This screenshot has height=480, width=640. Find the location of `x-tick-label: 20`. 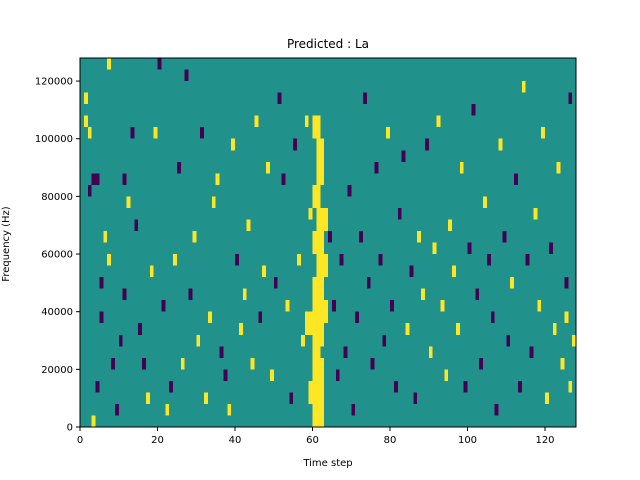

x-tick-label: 20 is located at coordinates (157, 440).